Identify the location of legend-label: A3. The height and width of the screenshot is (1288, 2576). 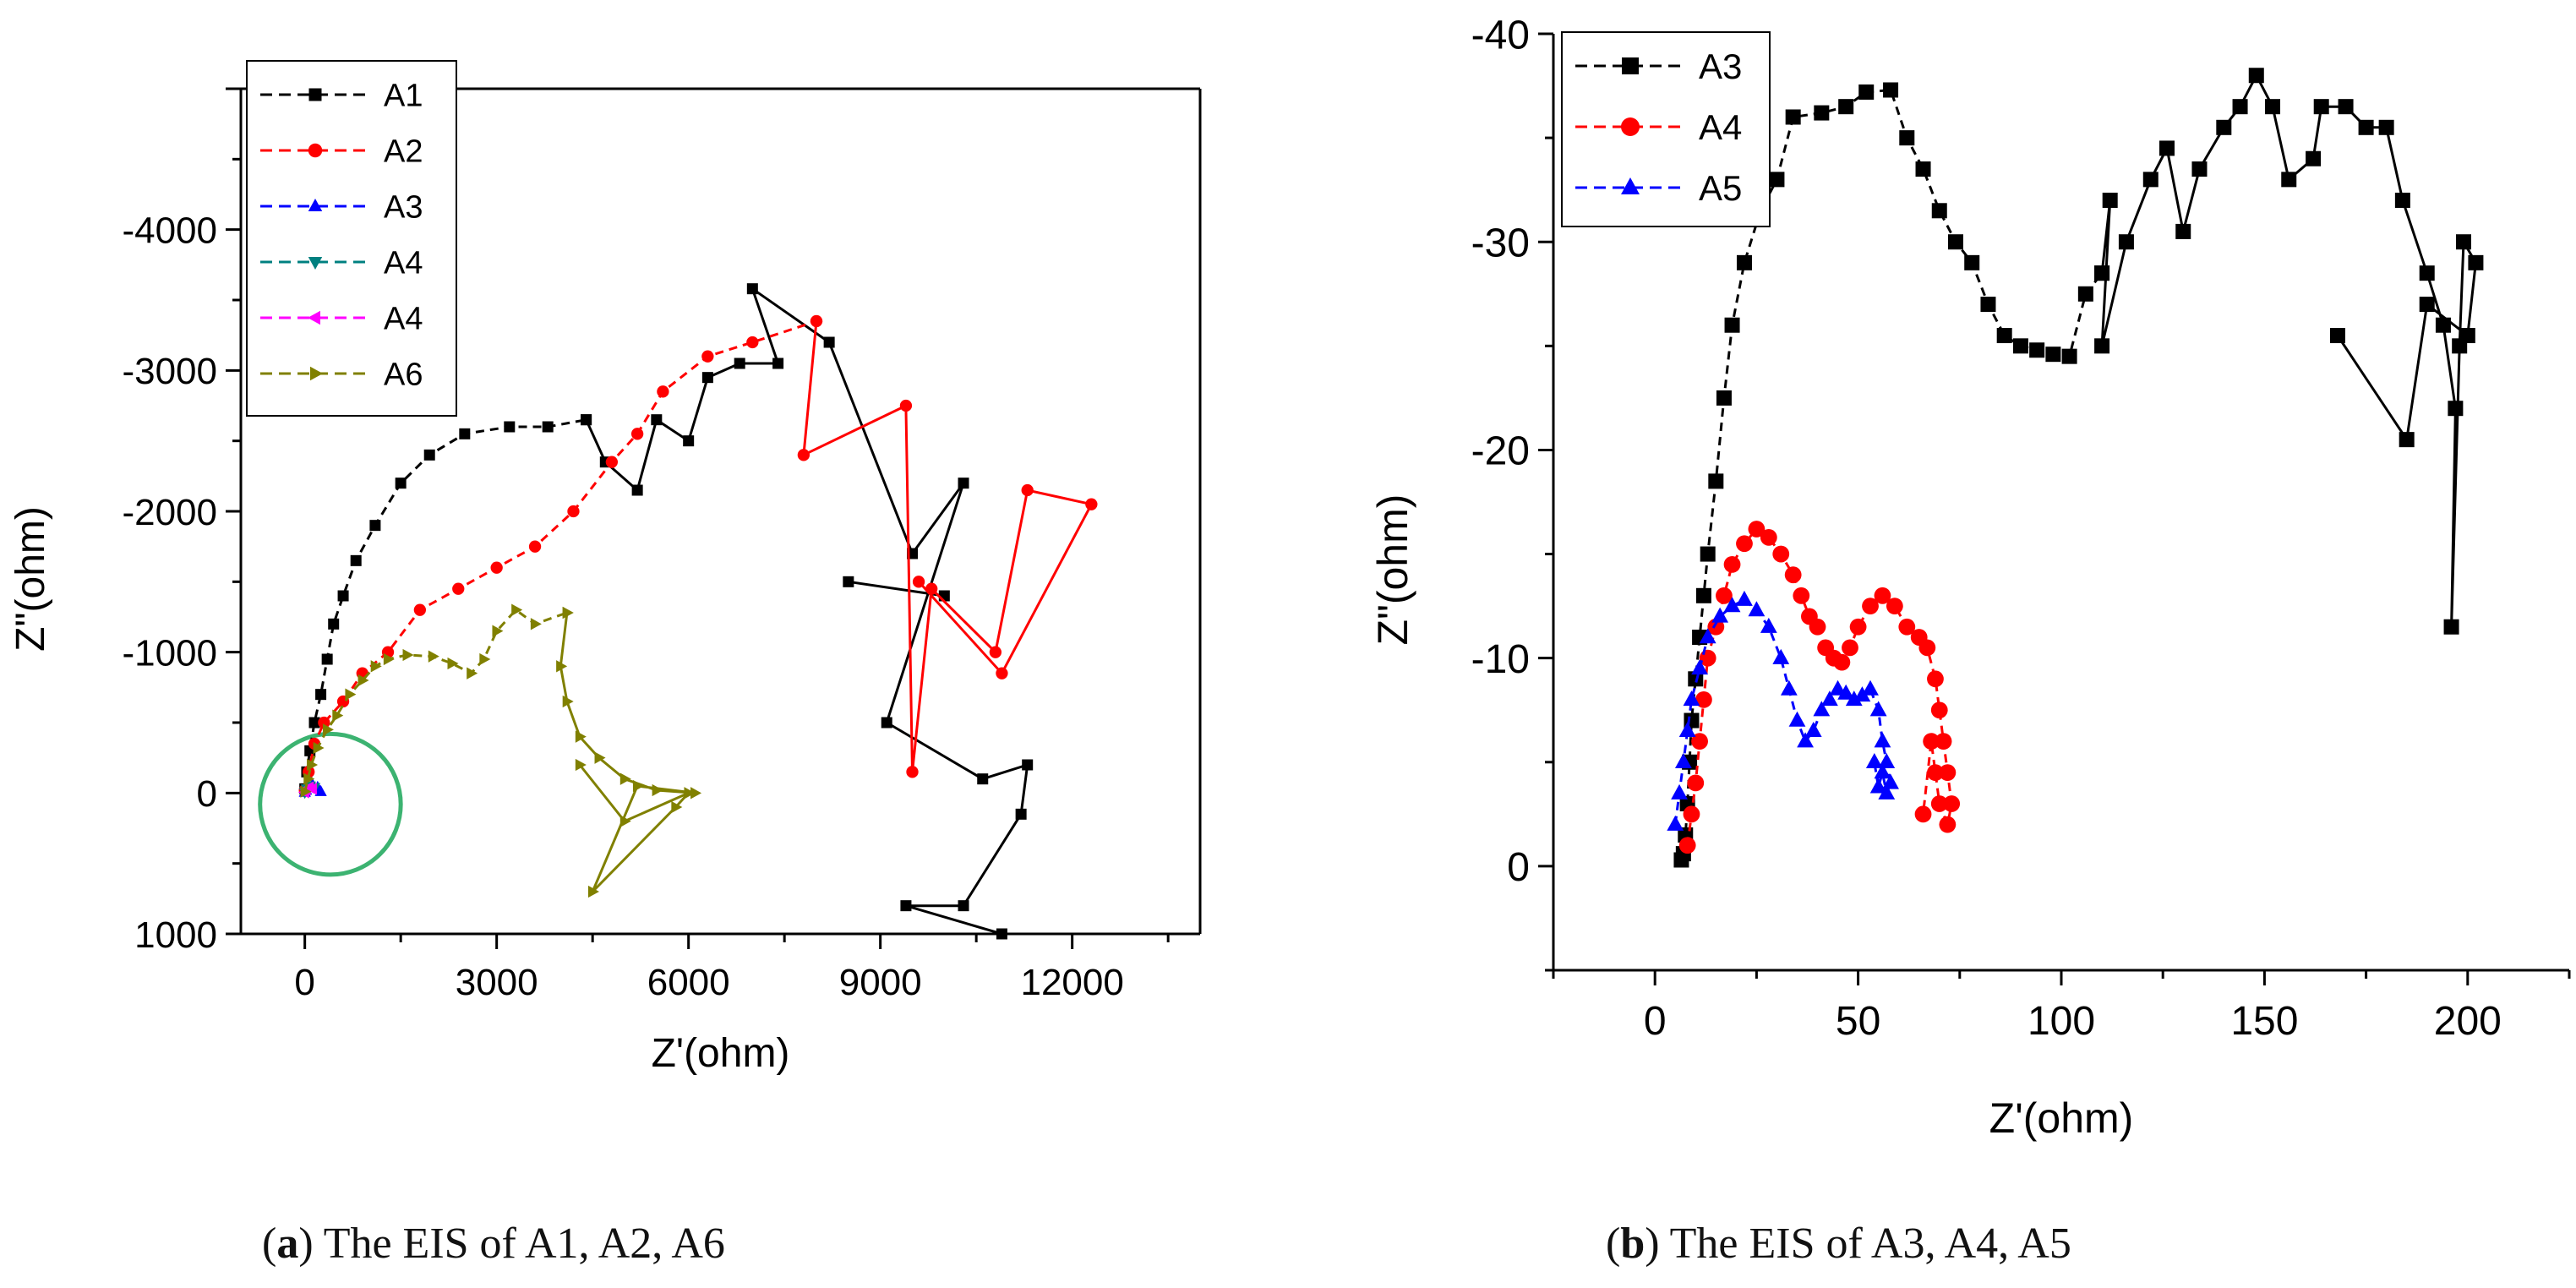
(1720, 66).